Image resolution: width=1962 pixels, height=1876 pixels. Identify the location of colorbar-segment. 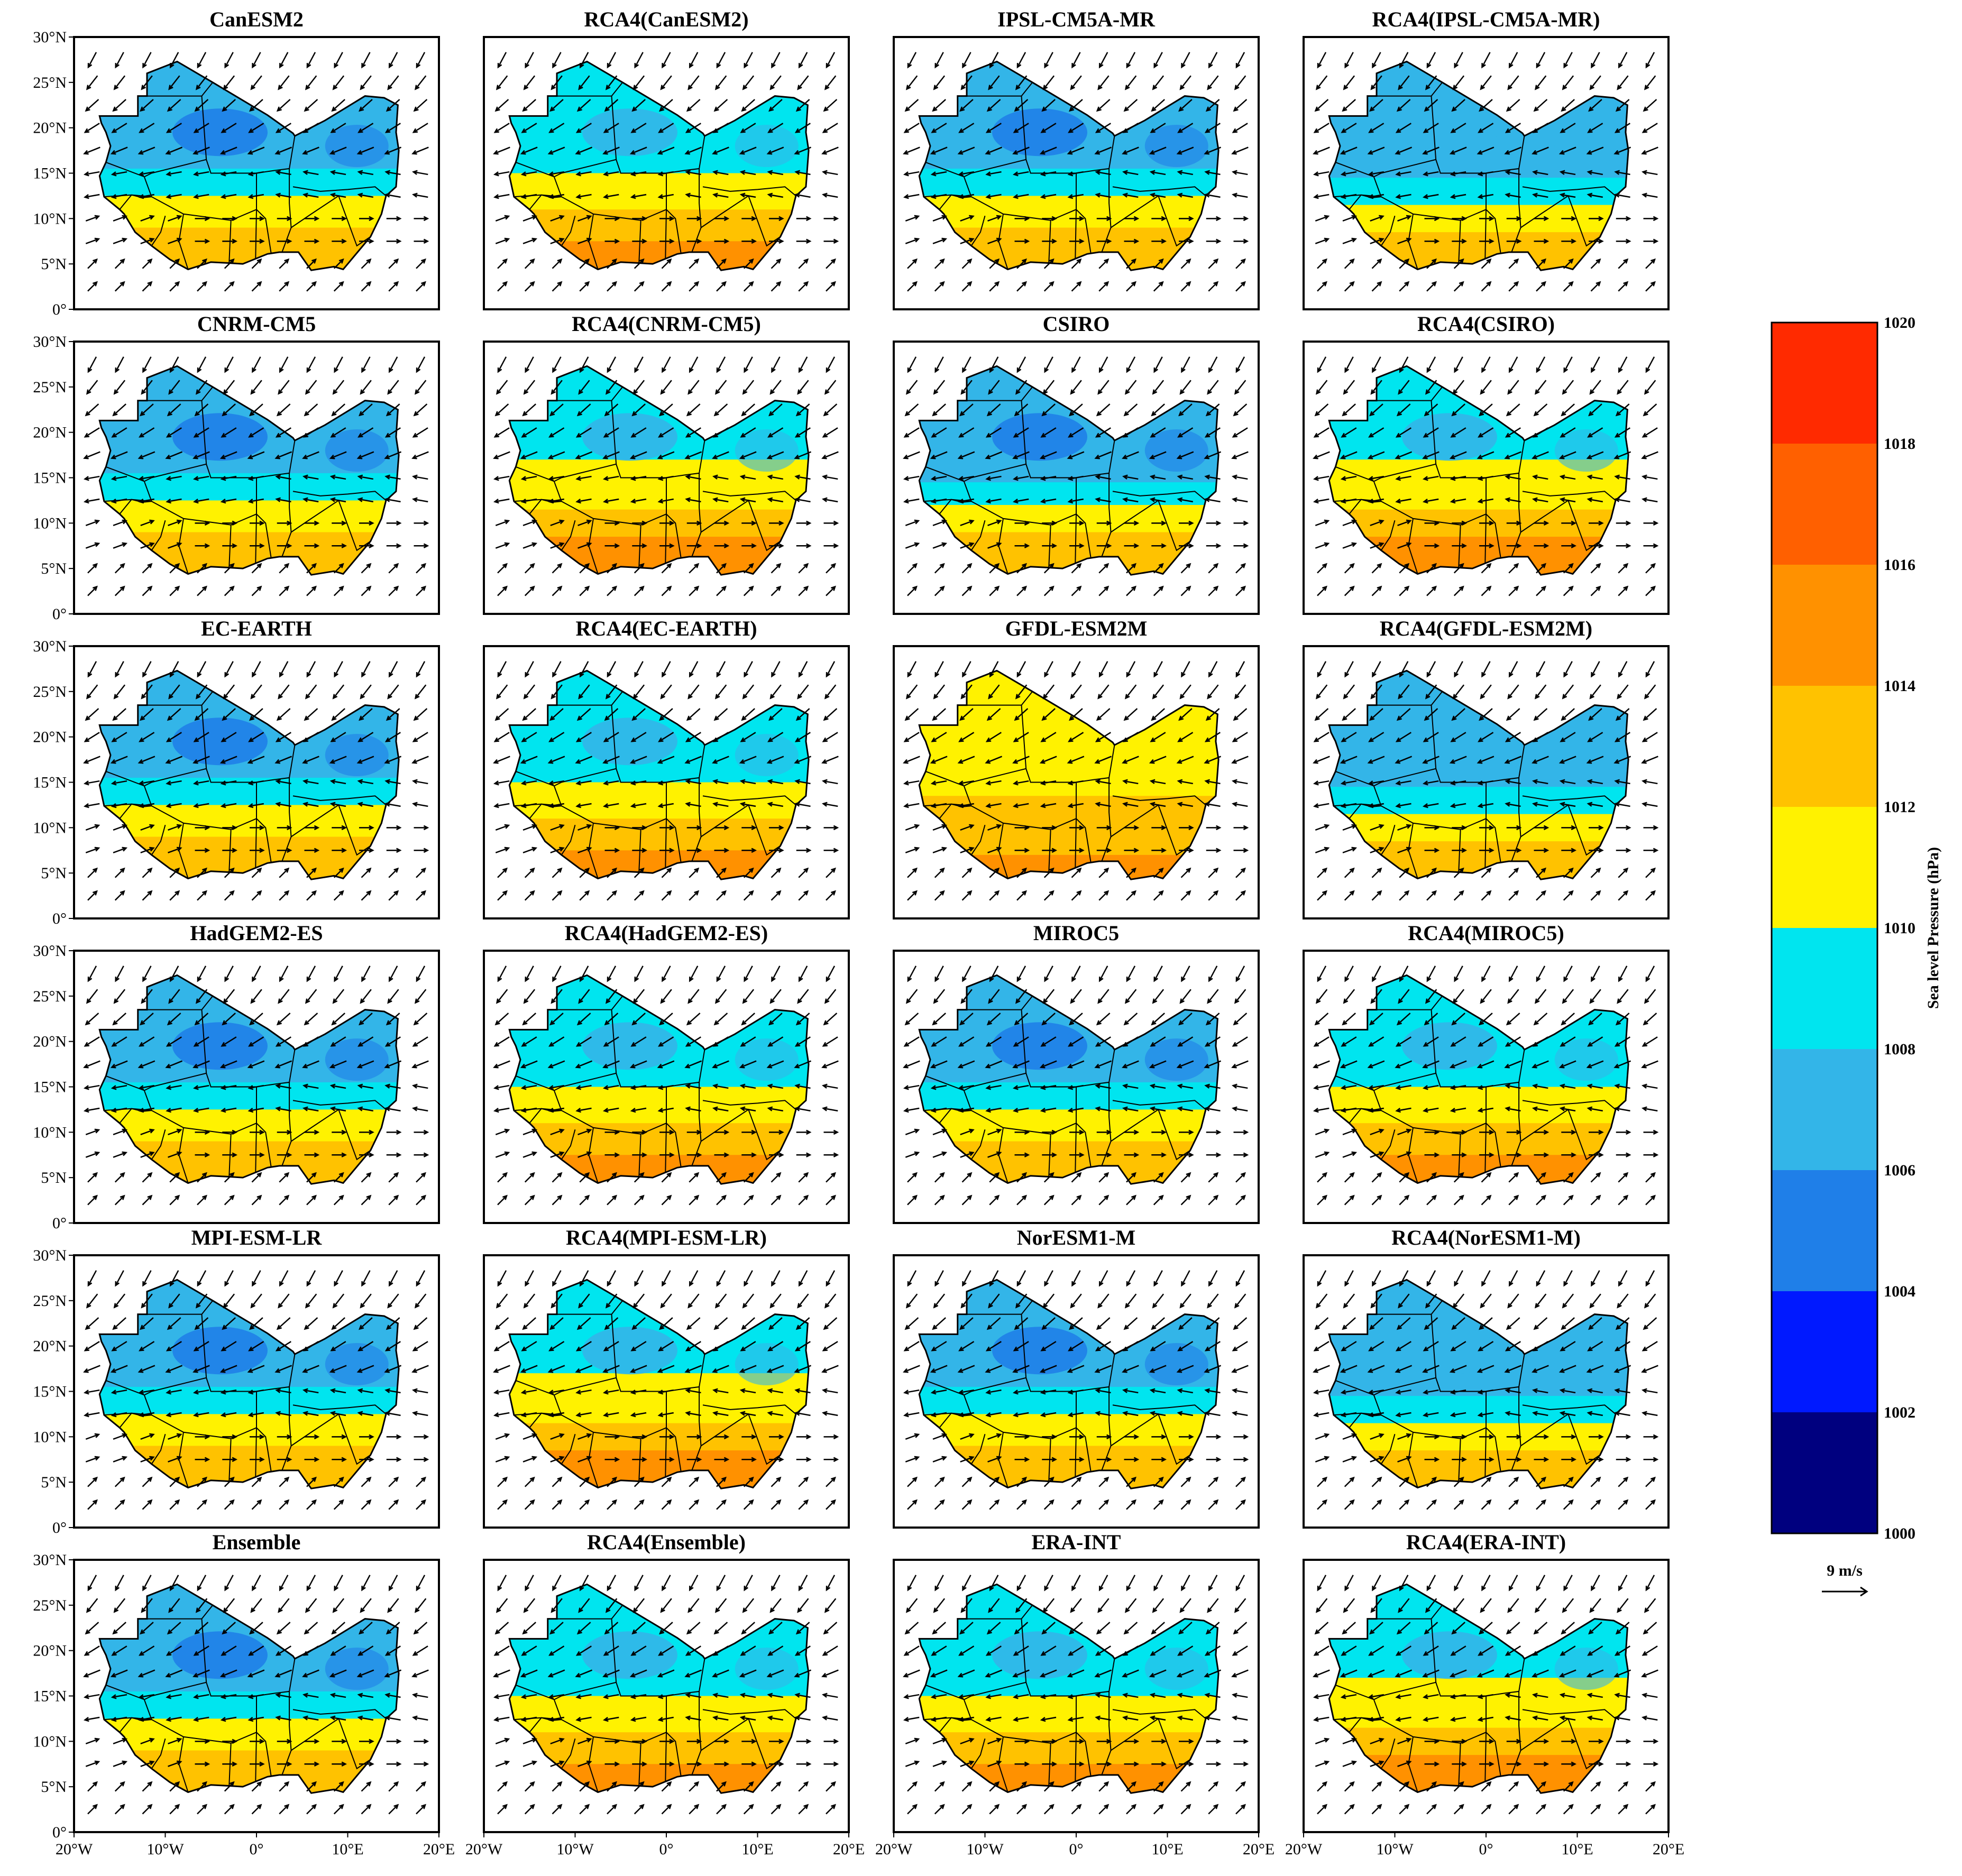
(1824, 504).